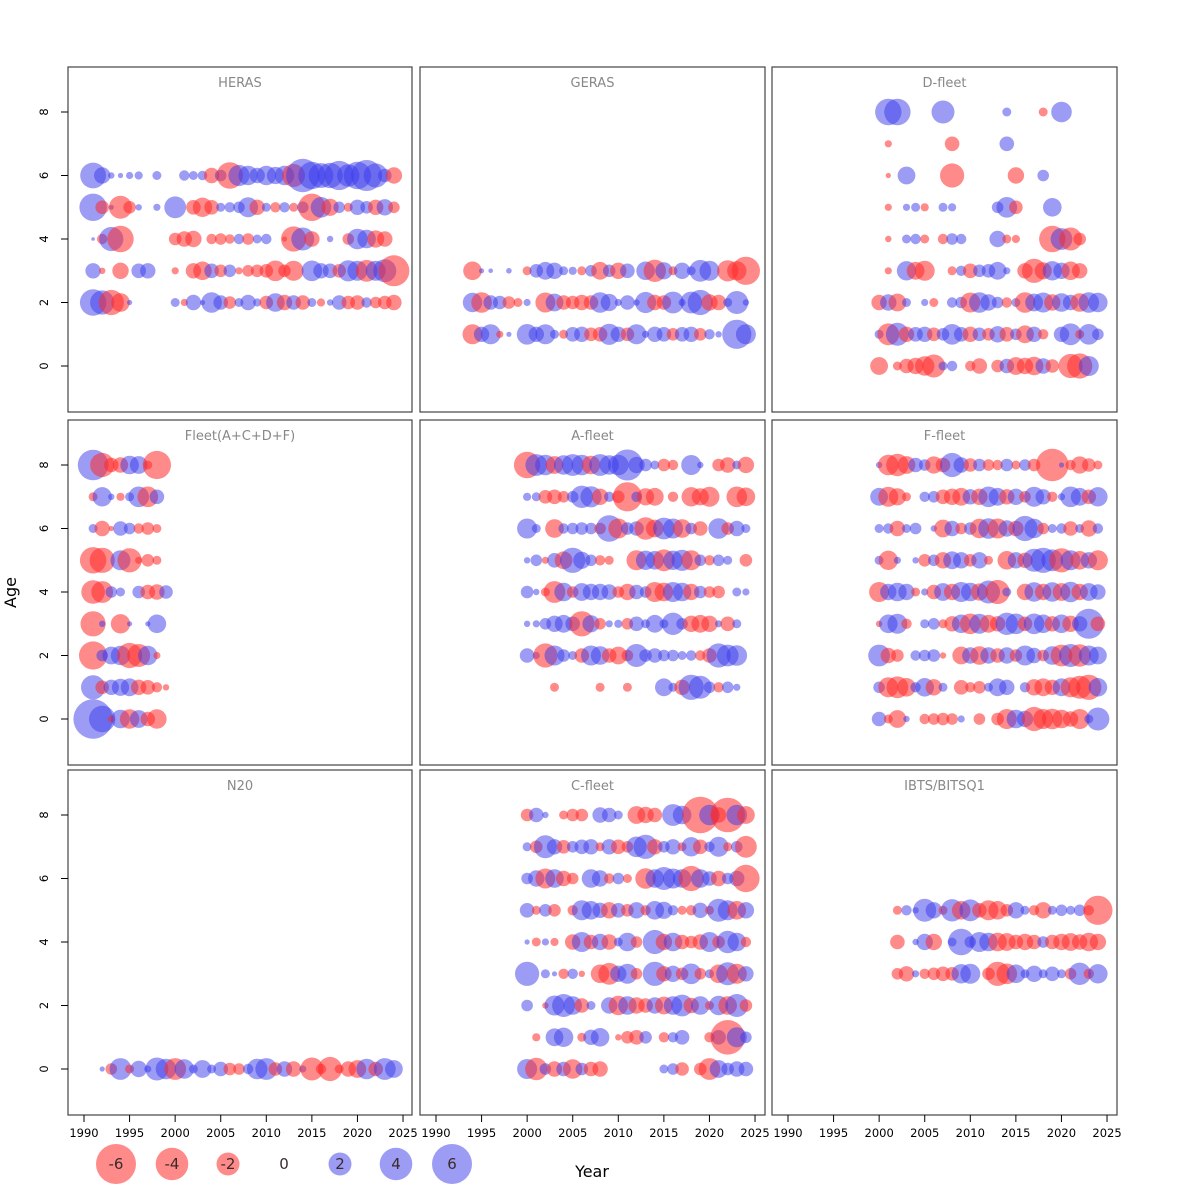 This screenshot has height=1204, width=1200. Describe the element at coordinates (1001, 940) in the screenshot. I see `panel-points-IBTS/BITSQ1` at that location.